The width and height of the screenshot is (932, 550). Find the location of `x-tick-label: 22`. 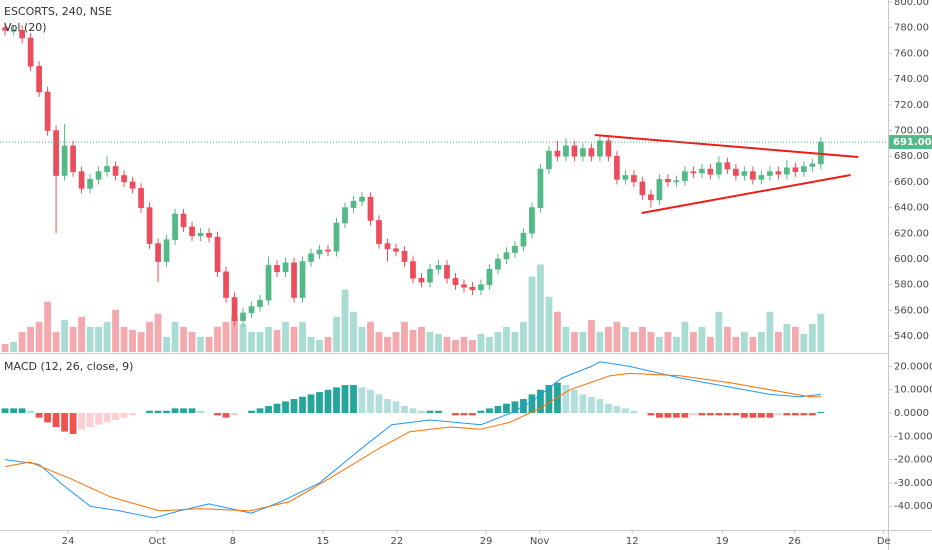

x-tick-label: 22 is located at coordinates (396, 541).